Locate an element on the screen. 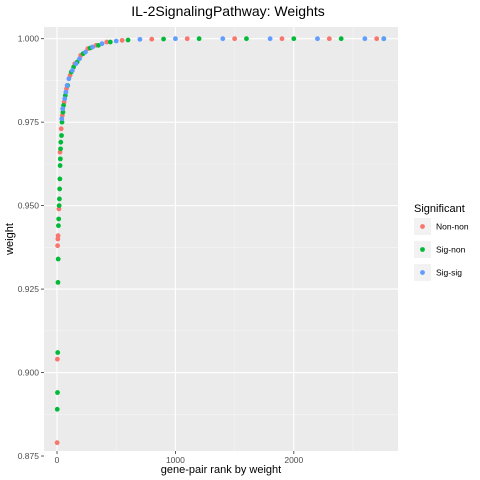  x-axis: 0 1000 2000 is located at coordinates (179, 458).